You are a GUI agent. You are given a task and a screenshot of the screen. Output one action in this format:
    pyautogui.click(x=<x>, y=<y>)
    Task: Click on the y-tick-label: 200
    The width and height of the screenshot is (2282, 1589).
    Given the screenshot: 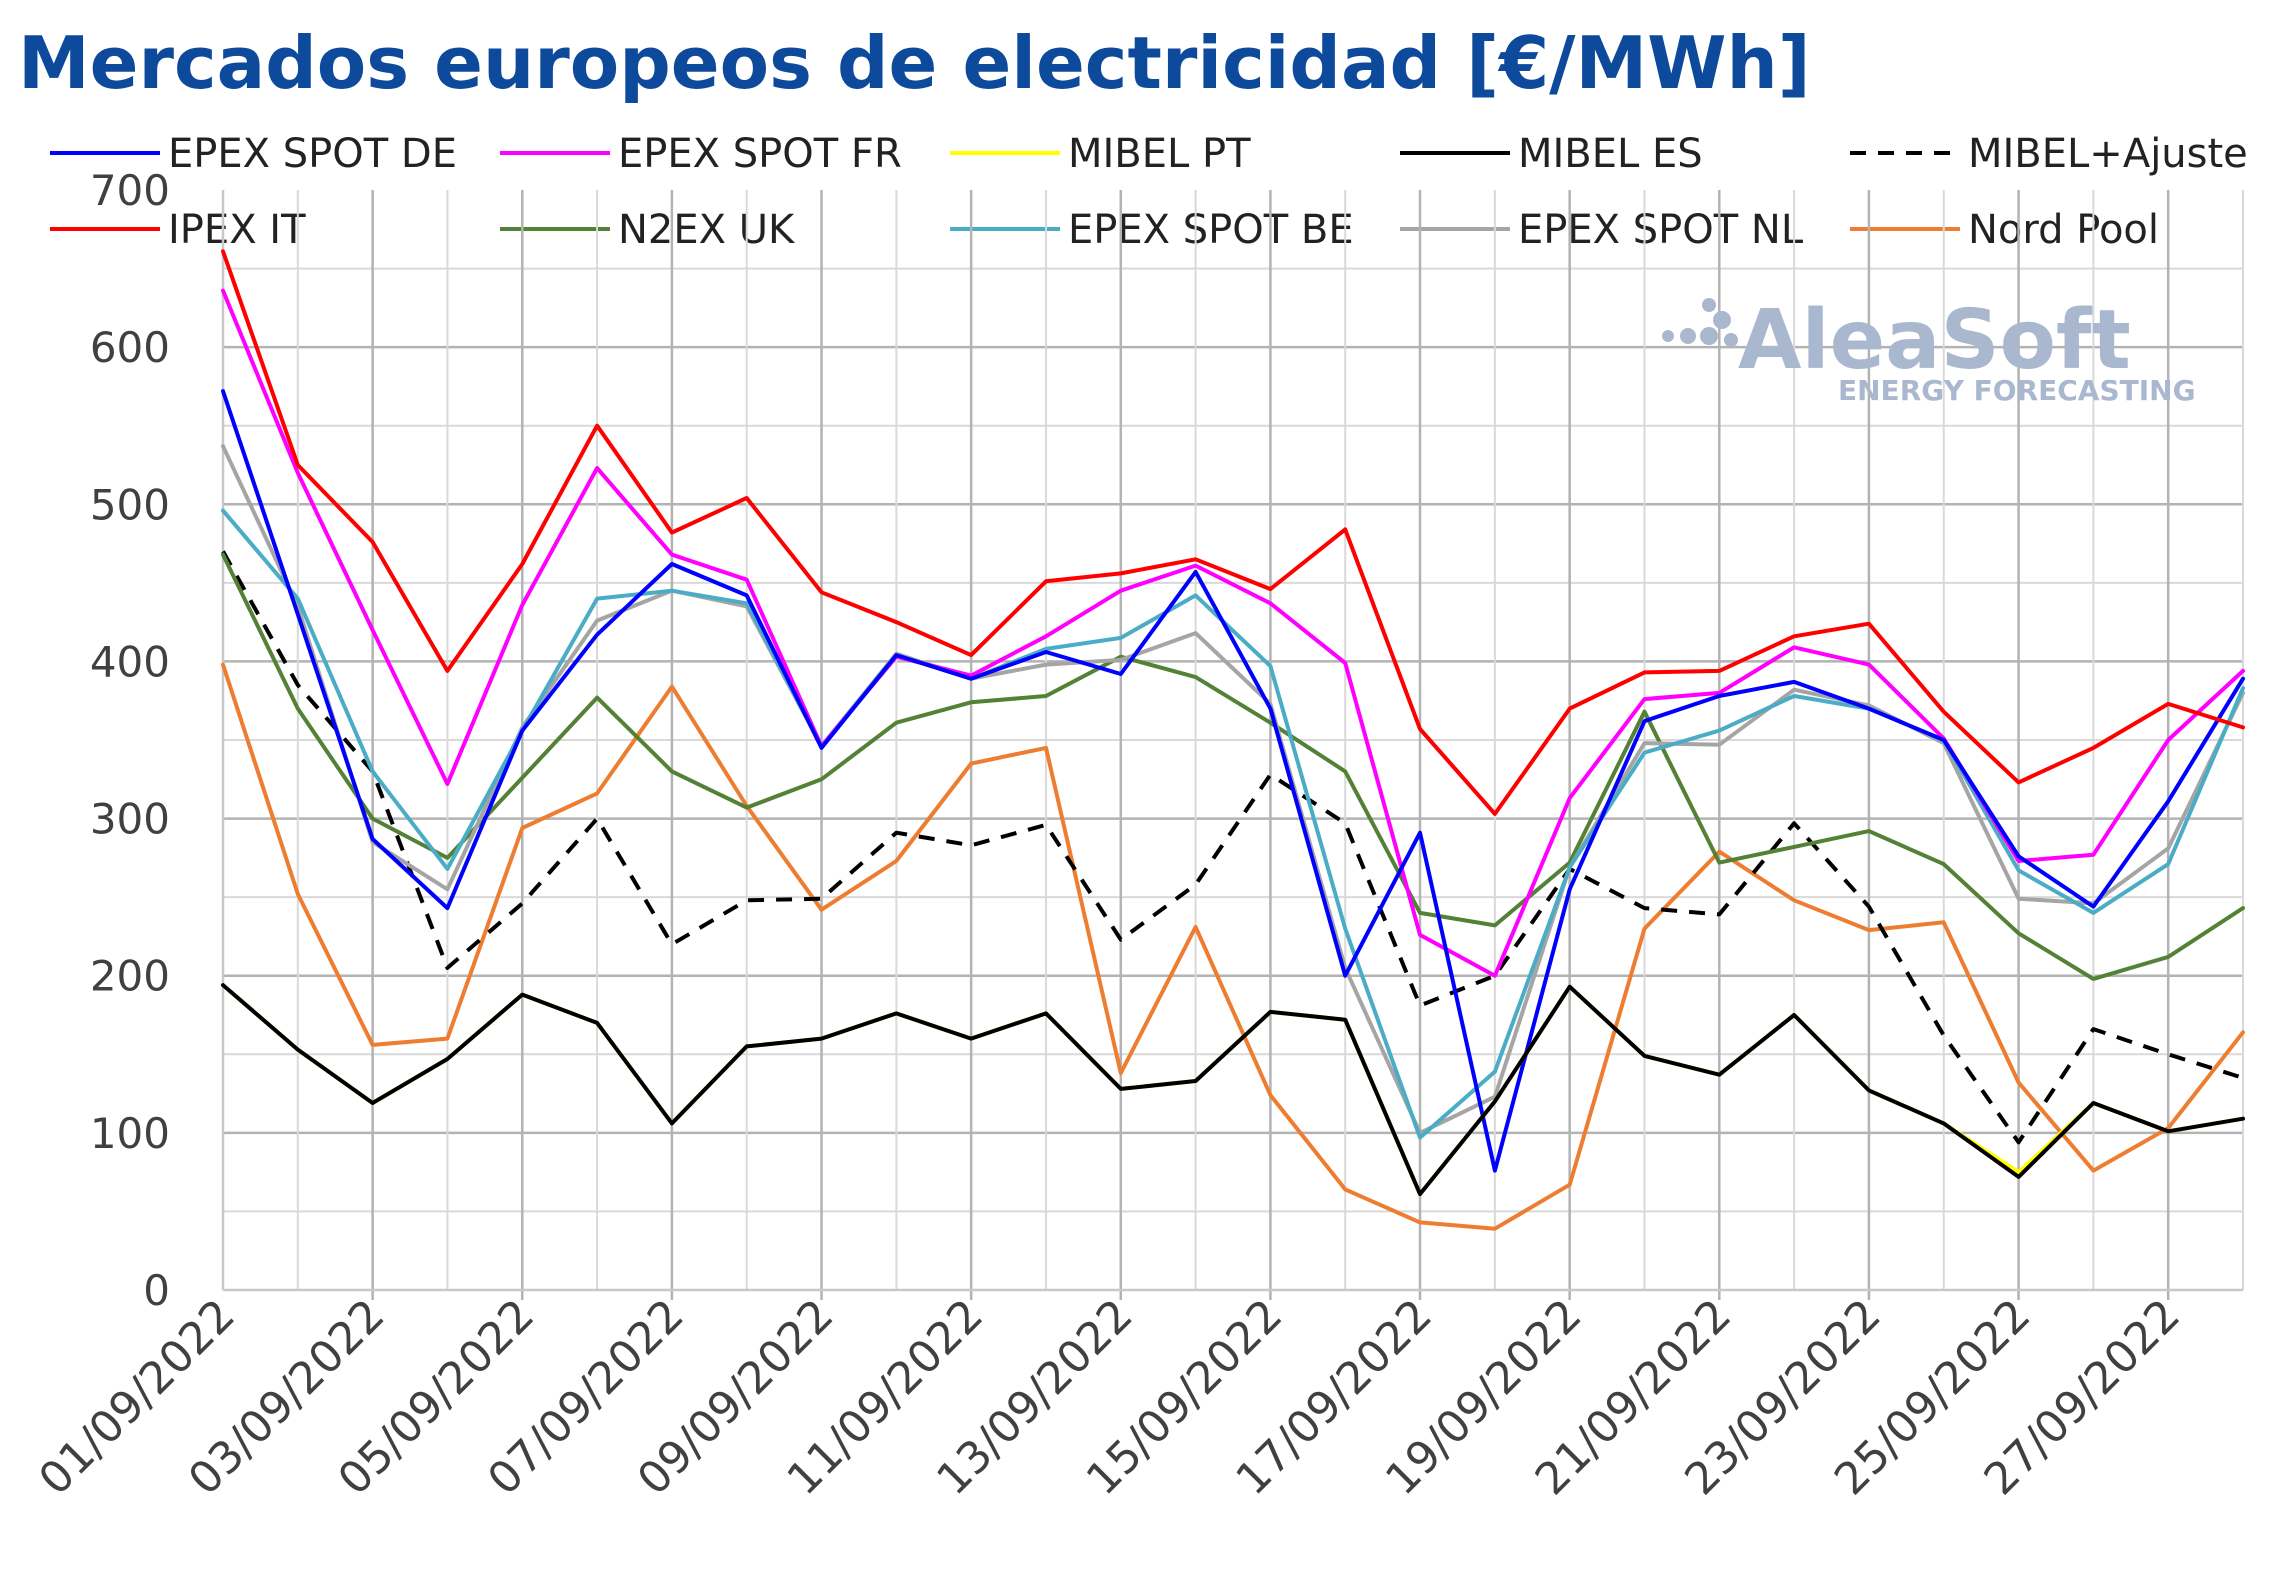 What is the action you would take?
    pyautogui.click(x=130, y=976)
    